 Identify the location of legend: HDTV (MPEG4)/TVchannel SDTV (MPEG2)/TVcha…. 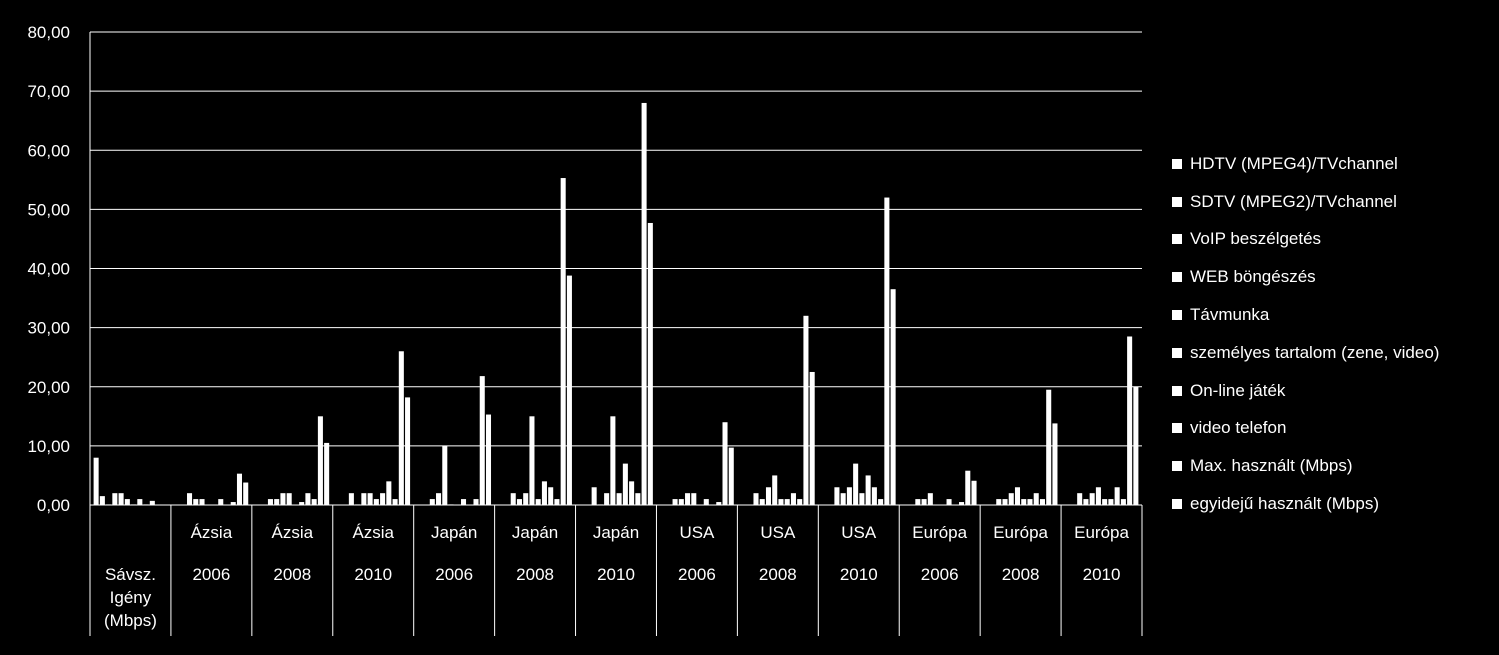
(1305, 334).